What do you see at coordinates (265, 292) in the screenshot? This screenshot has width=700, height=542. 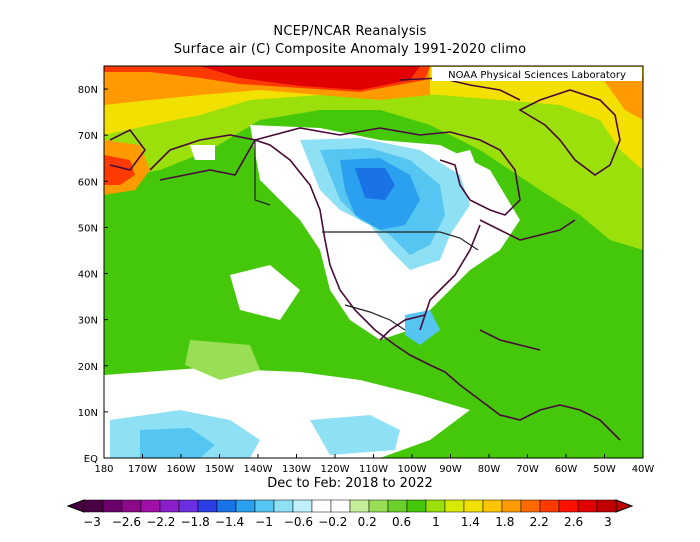 I see `field-neutral-pacific` at bounding box center [265, 292].